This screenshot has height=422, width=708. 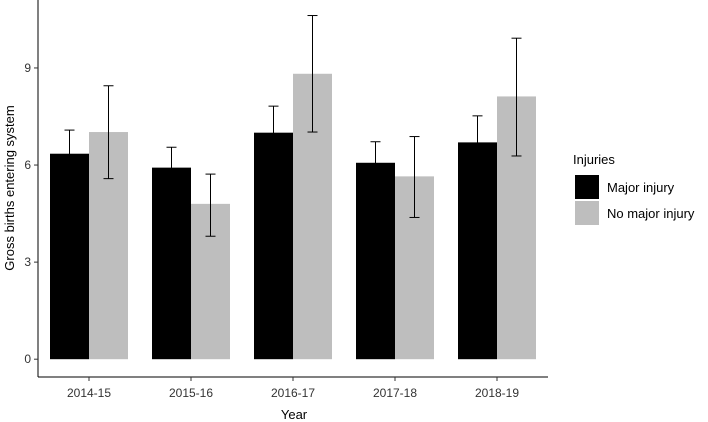 I want to click on y-tick-label: 3, so click(x=27, y=262).